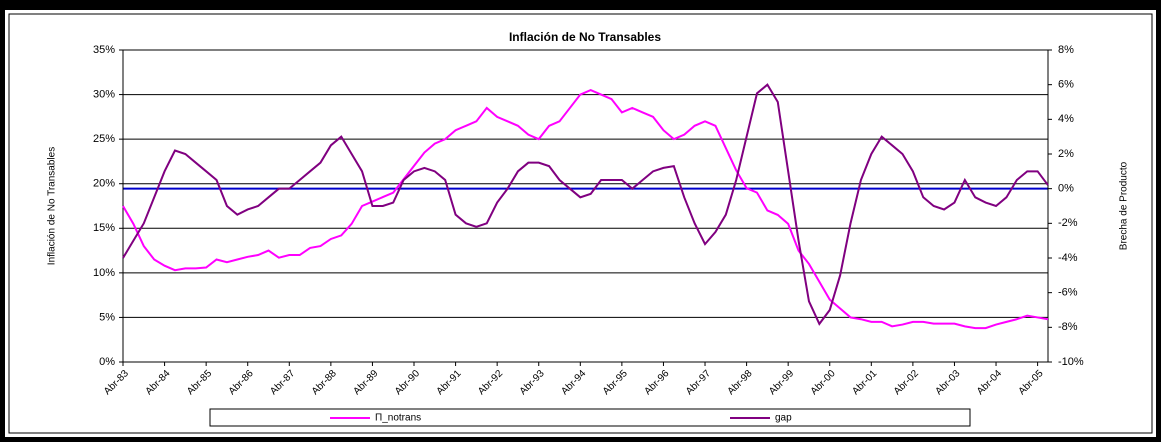 Image resolution: width=1161 pixels, height=447 pixels. Describe the element at coordinates (1068, 293) in the screenshot. I see `y2-tick-label: -6%` at that location.